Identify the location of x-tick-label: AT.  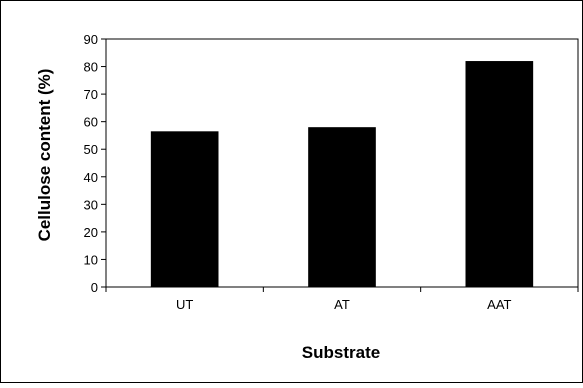
(342, 304).